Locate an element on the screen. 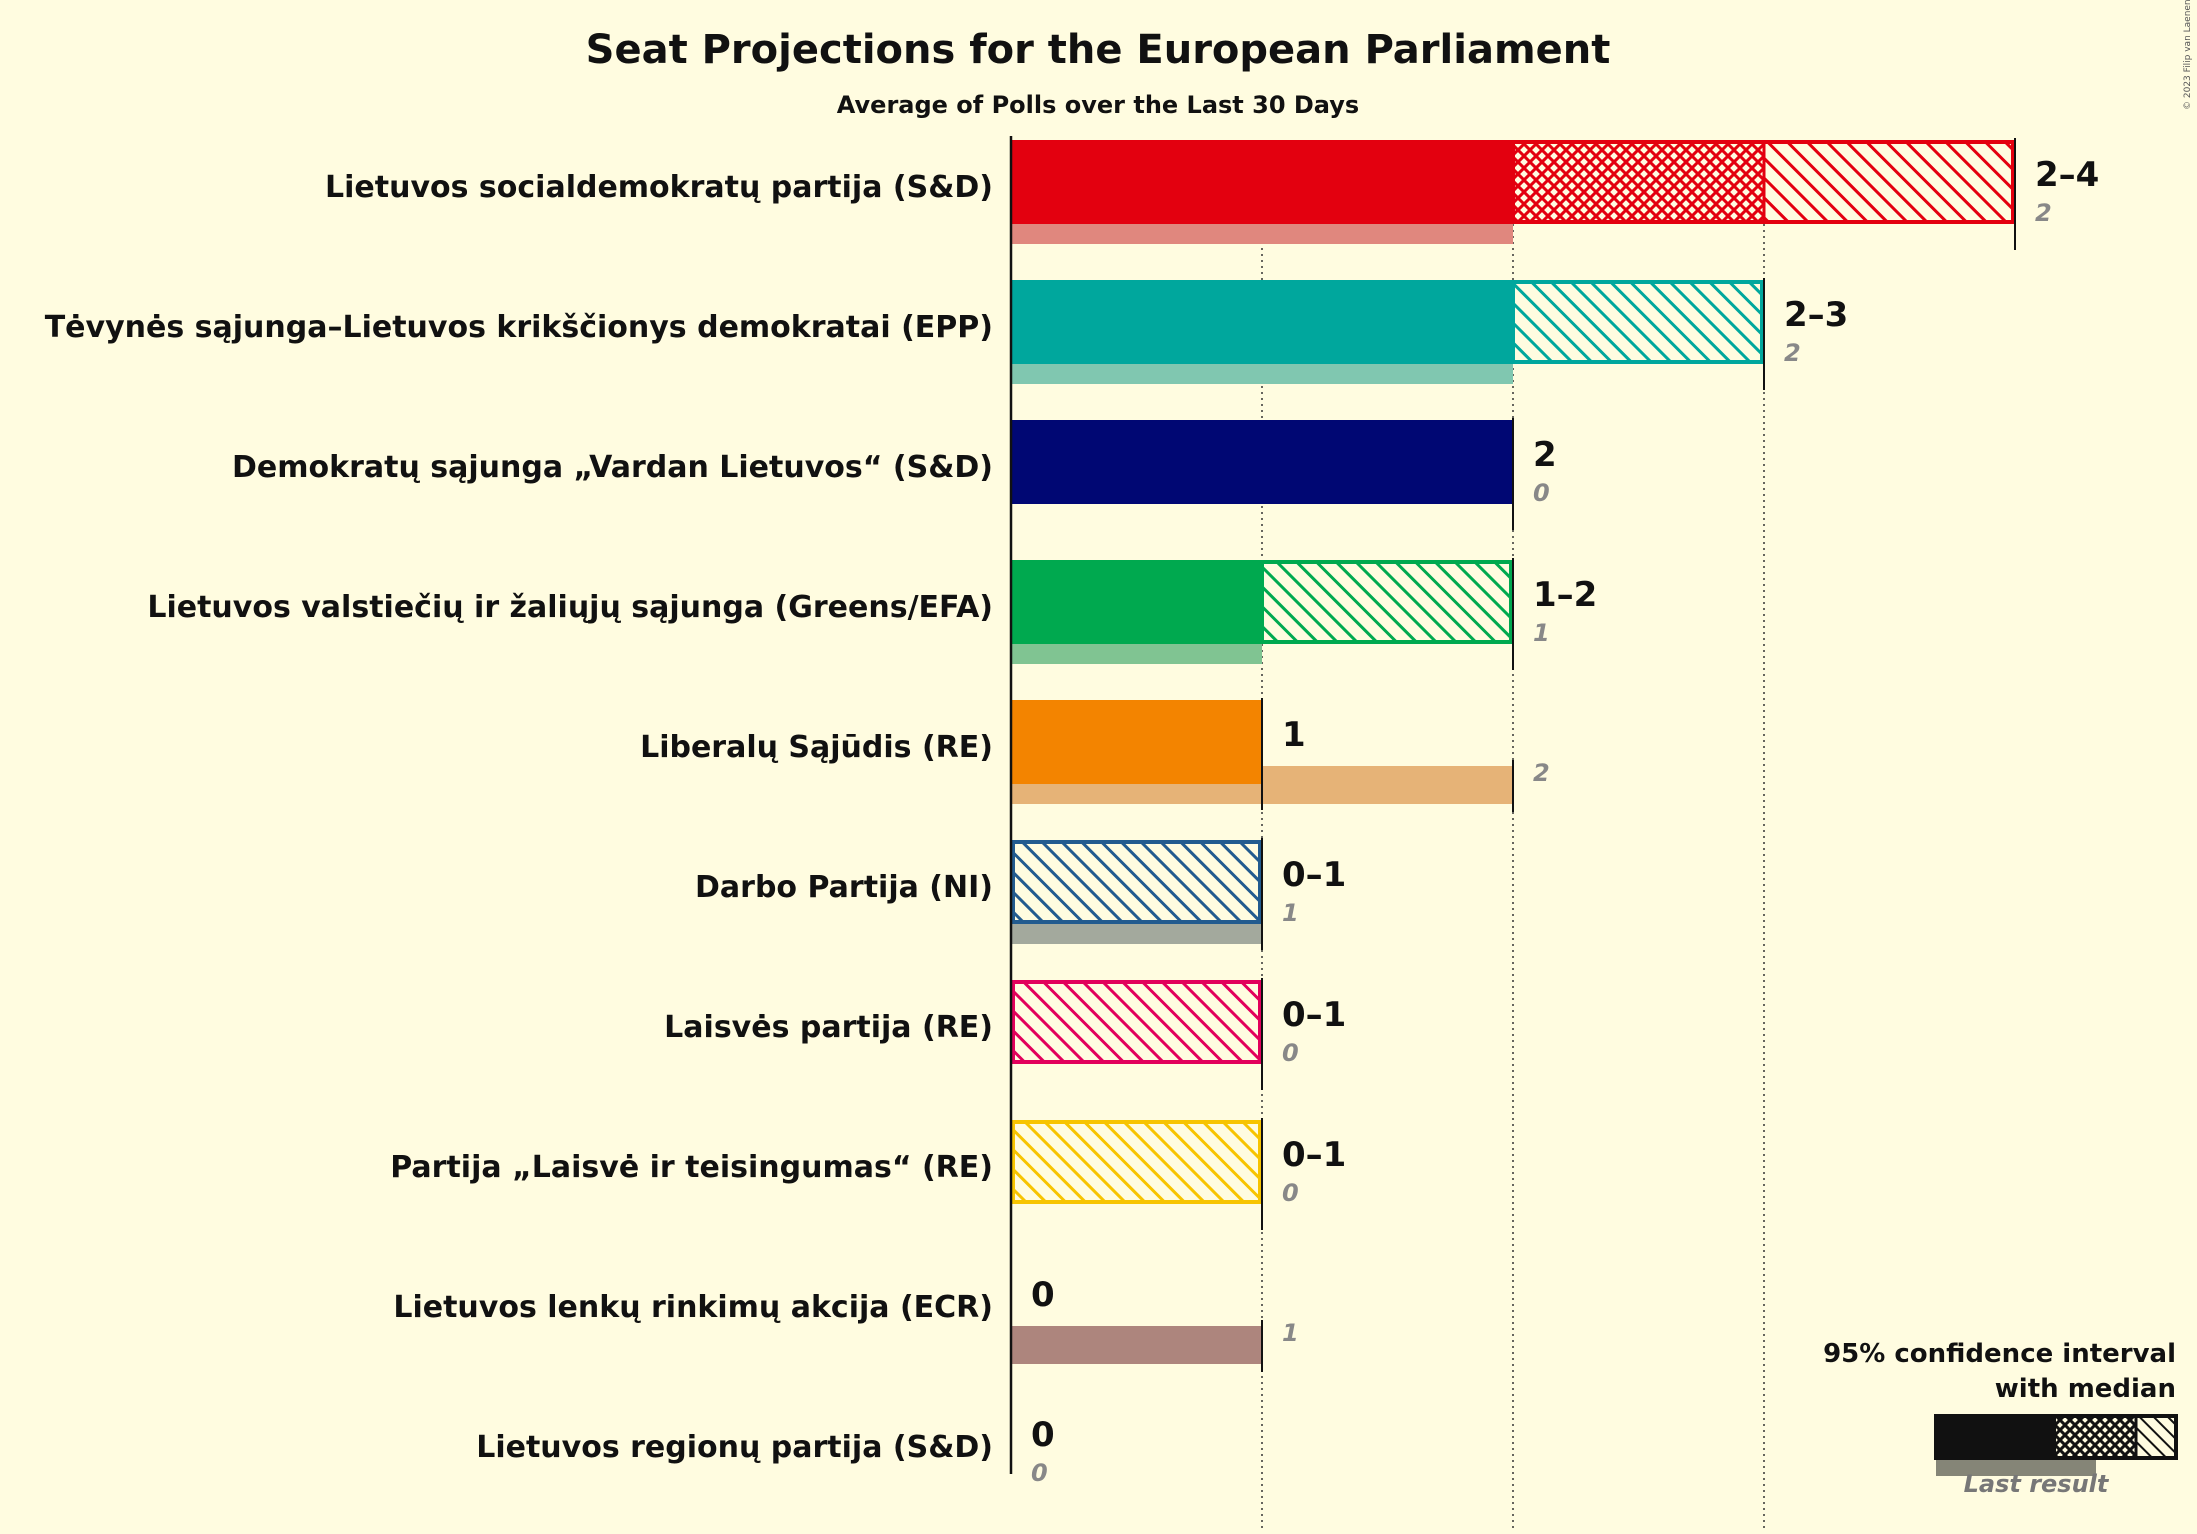  party-label: Laisvės partija (RE) is located at coordinates (828, 1027).